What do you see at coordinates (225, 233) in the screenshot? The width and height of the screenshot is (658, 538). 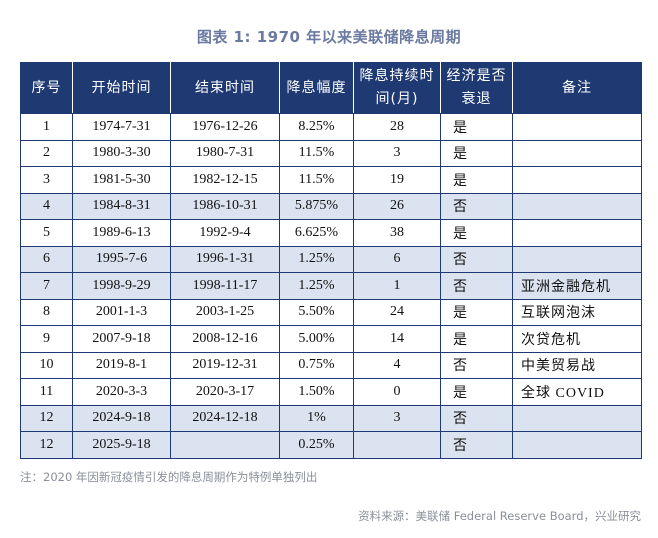 I see `table-cell: 1992-9-4` at bounding box center [225, 233].